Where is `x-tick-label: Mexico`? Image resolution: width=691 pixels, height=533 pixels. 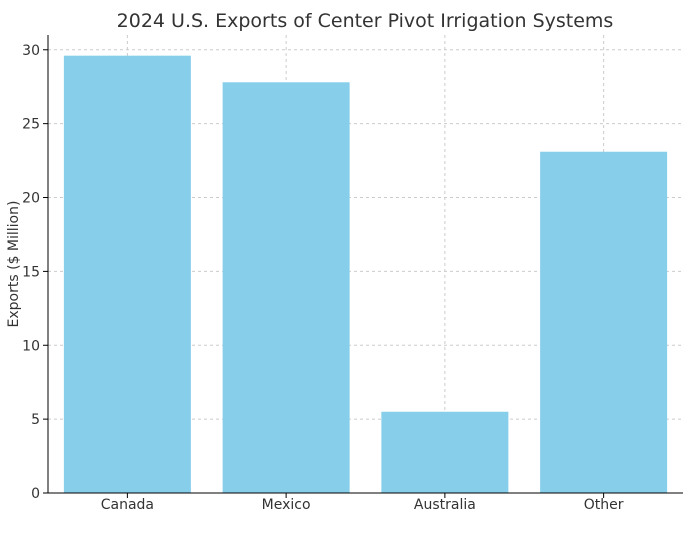
x-tick-label: Mexico is located at coordinates (286, 505).